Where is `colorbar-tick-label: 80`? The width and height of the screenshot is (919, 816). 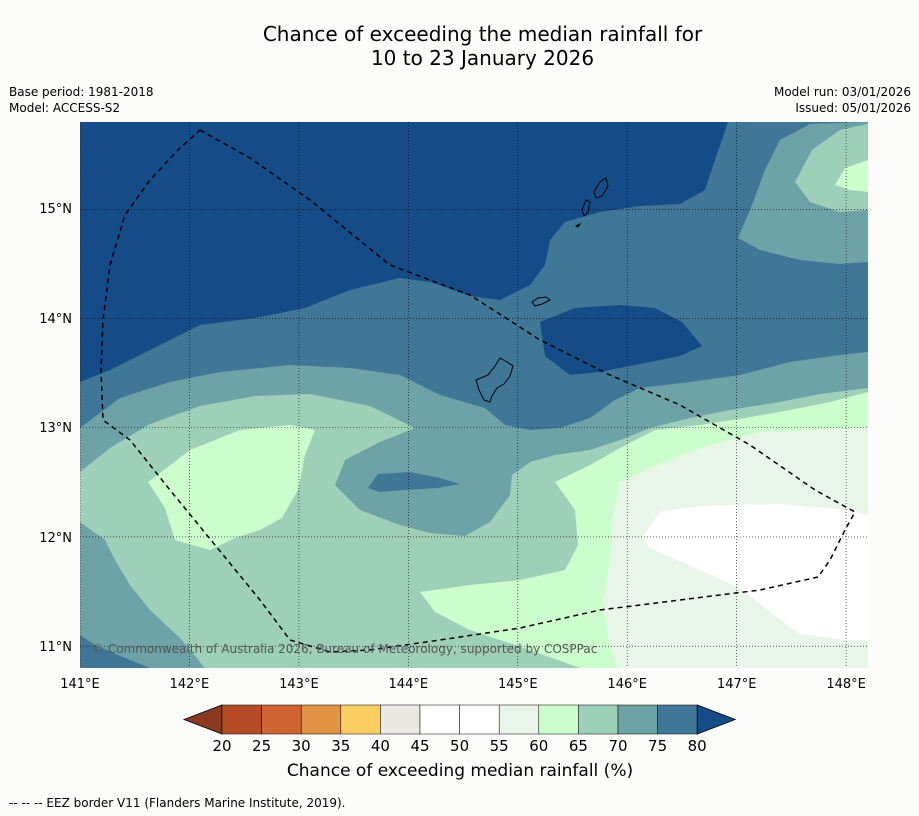 colorbar-tick-label: 80 is located at coordinates (697, 746).